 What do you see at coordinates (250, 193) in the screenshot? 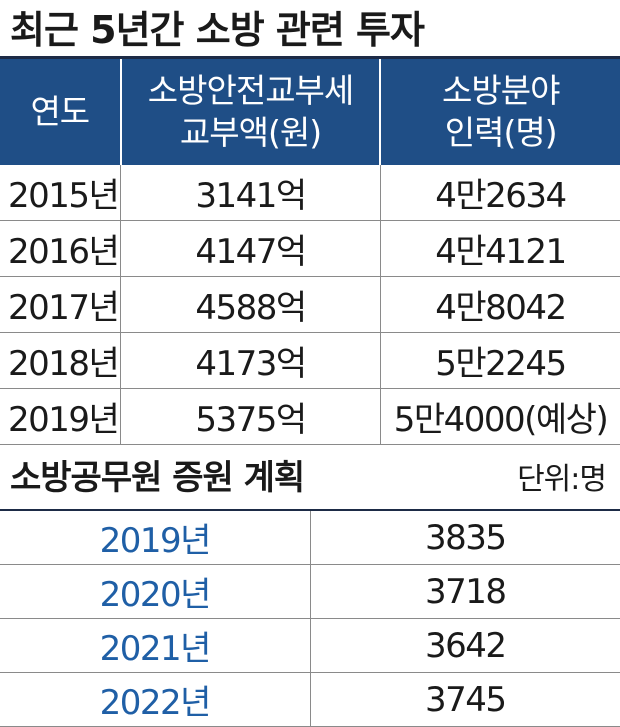
I see `cell-grant: 3141억` at bounding box center [250, 193].